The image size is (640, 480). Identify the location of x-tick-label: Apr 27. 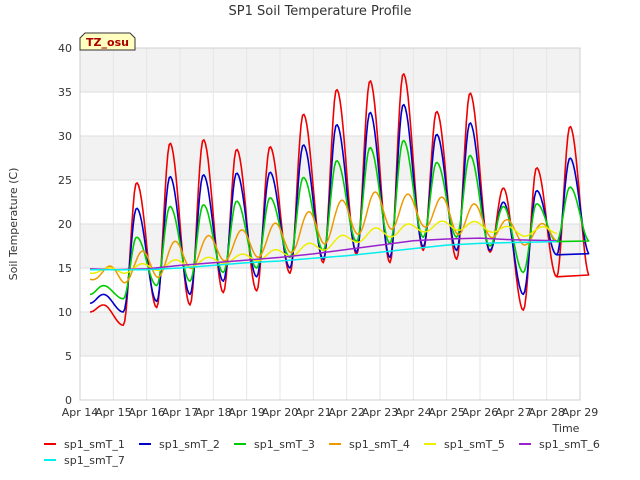
(513, 412).